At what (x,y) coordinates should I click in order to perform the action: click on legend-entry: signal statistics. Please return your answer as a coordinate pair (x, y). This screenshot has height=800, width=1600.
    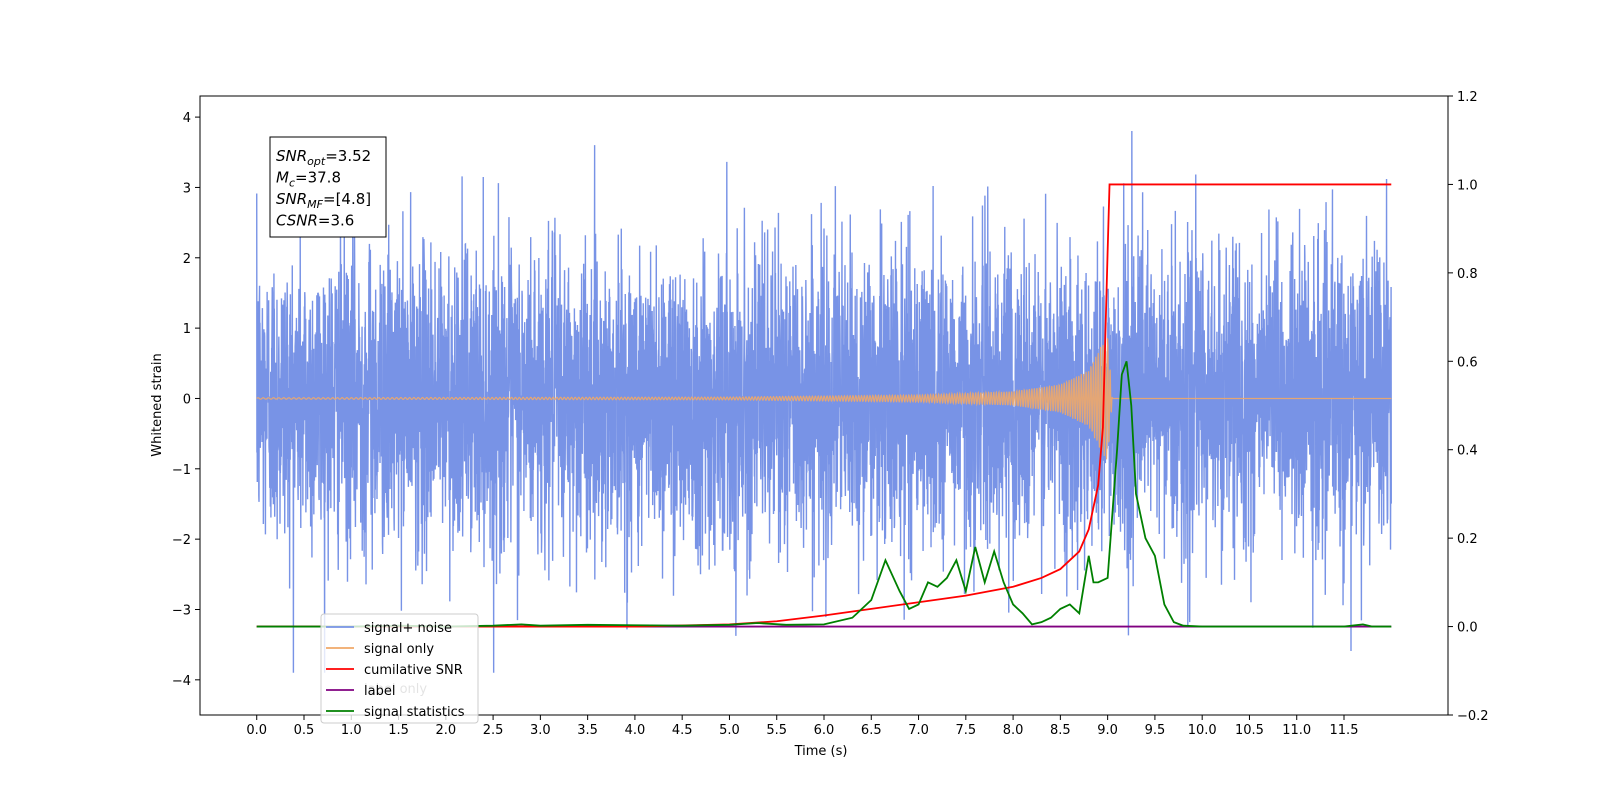
    Looking at the image, I should click on (414, 712).